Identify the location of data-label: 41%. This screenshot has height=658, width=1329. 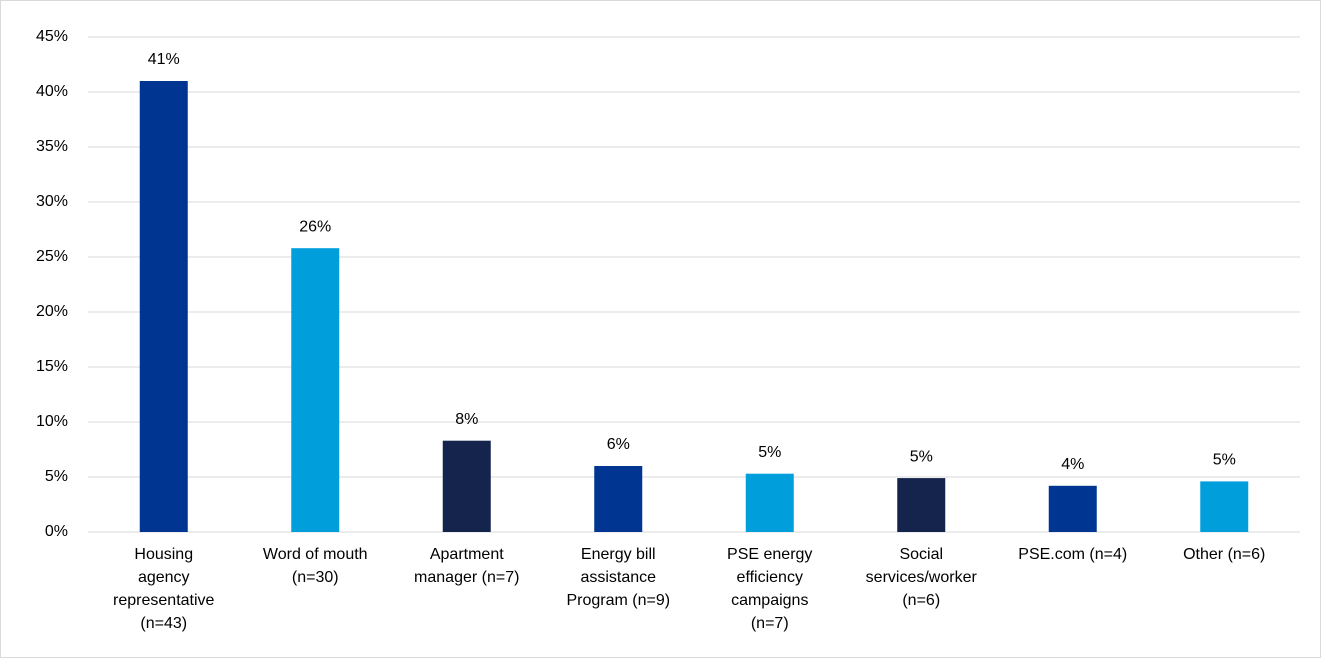
(164, 59).